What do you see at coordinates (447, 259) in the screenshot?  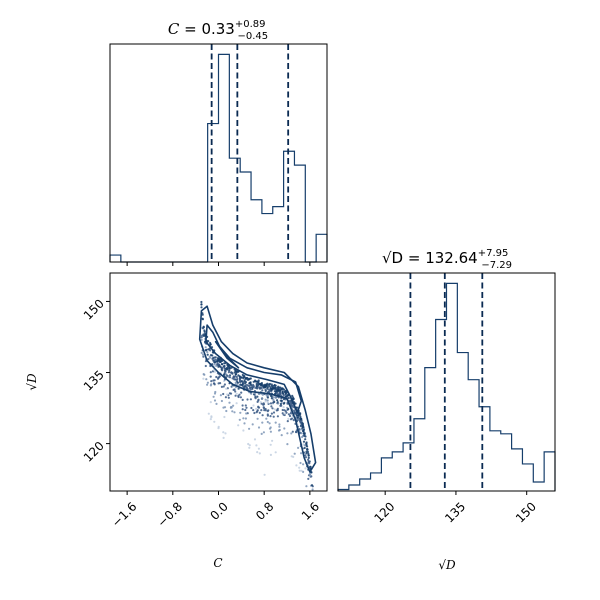 I see `histogram-sqrtd-title: √D = 132.64+7.95 −7.29` at bounding box center [447, 259].